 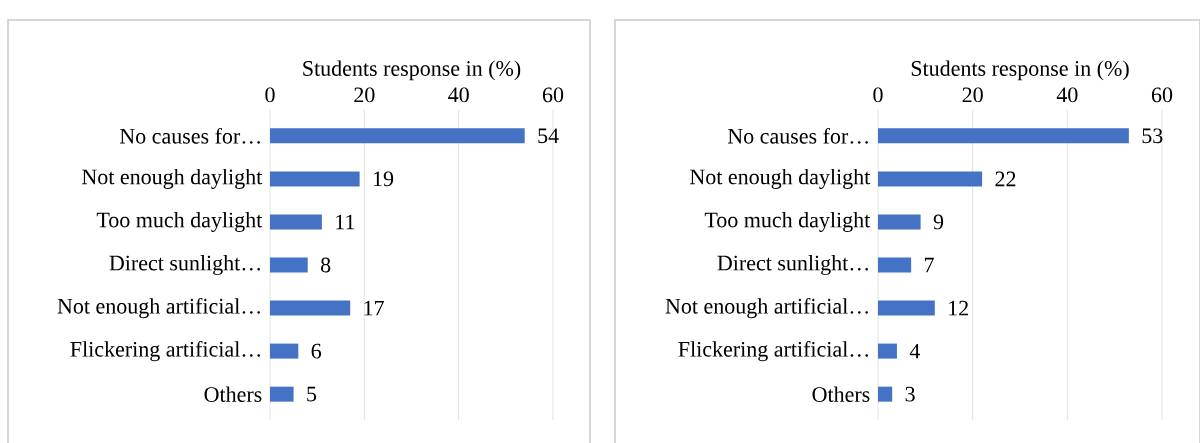 I want to click on data-label: 22, so click(x=1005, y=179).